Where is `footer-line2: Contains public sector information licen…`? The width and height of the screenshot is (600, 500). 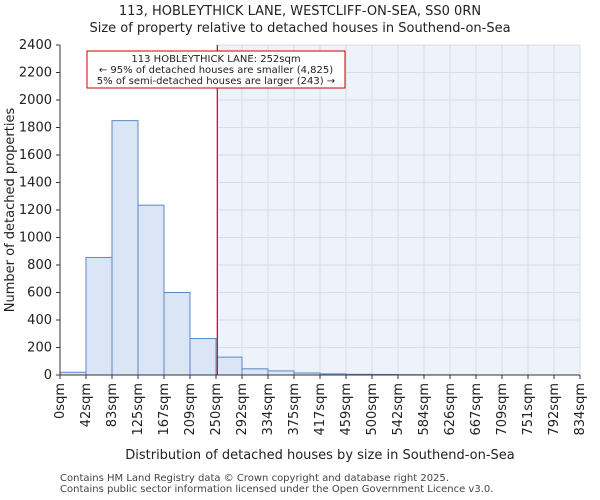
footer-line2: Contains public sector information licen… is located at coordinates (277, 489).